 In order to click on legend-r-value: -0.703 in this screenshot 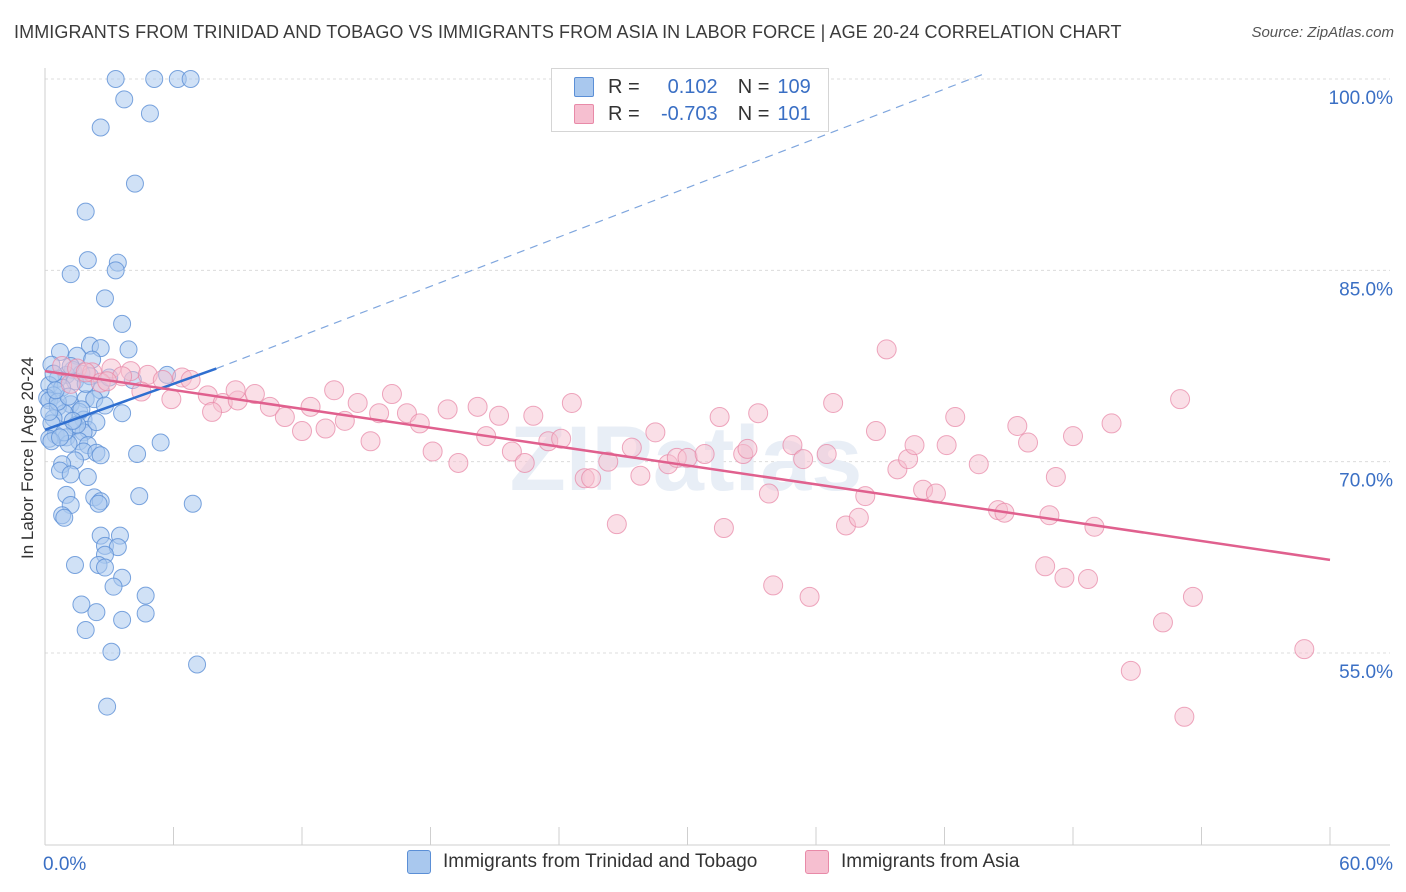, I will do `click(689, 113)`.